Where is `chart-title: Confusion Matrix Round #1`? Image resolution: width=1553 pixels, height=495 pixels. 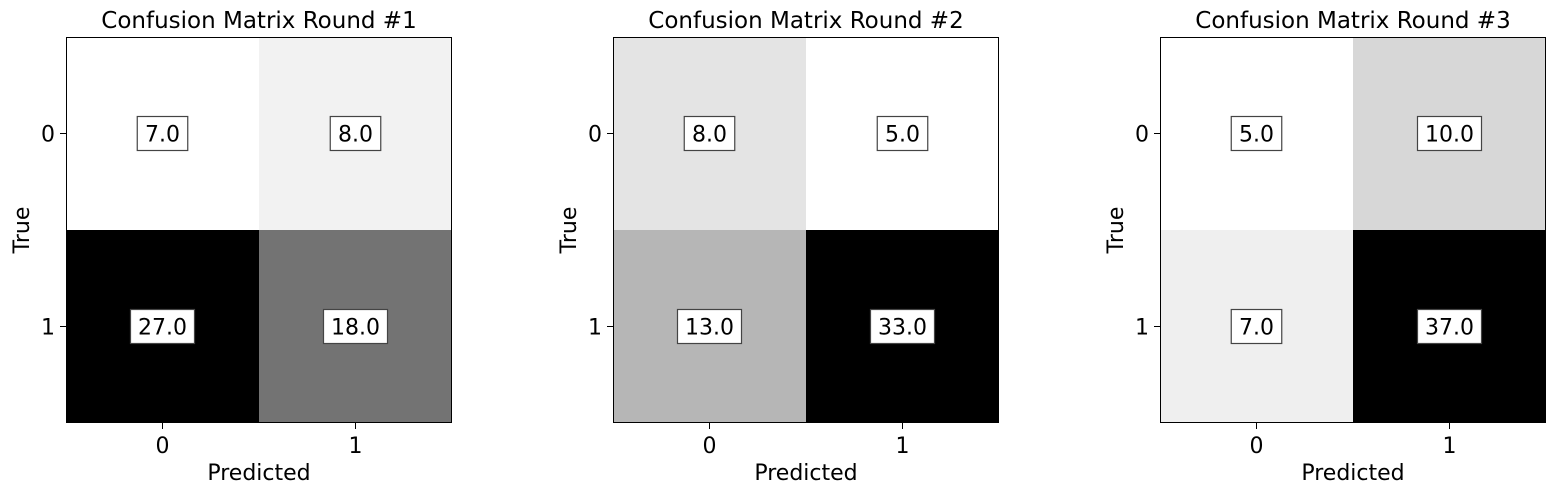 chart-title: Confusion Matrix Round #1 is located at coordinates (258, 21).